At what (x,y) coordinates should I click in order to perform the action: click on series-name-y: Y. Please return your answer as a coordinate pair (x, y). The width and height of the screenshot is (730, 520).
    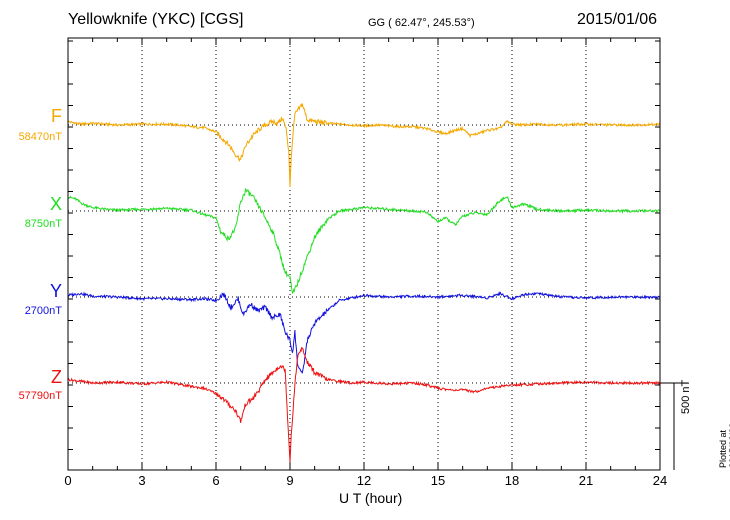
    Looking at the image, I should click on (55, 291).